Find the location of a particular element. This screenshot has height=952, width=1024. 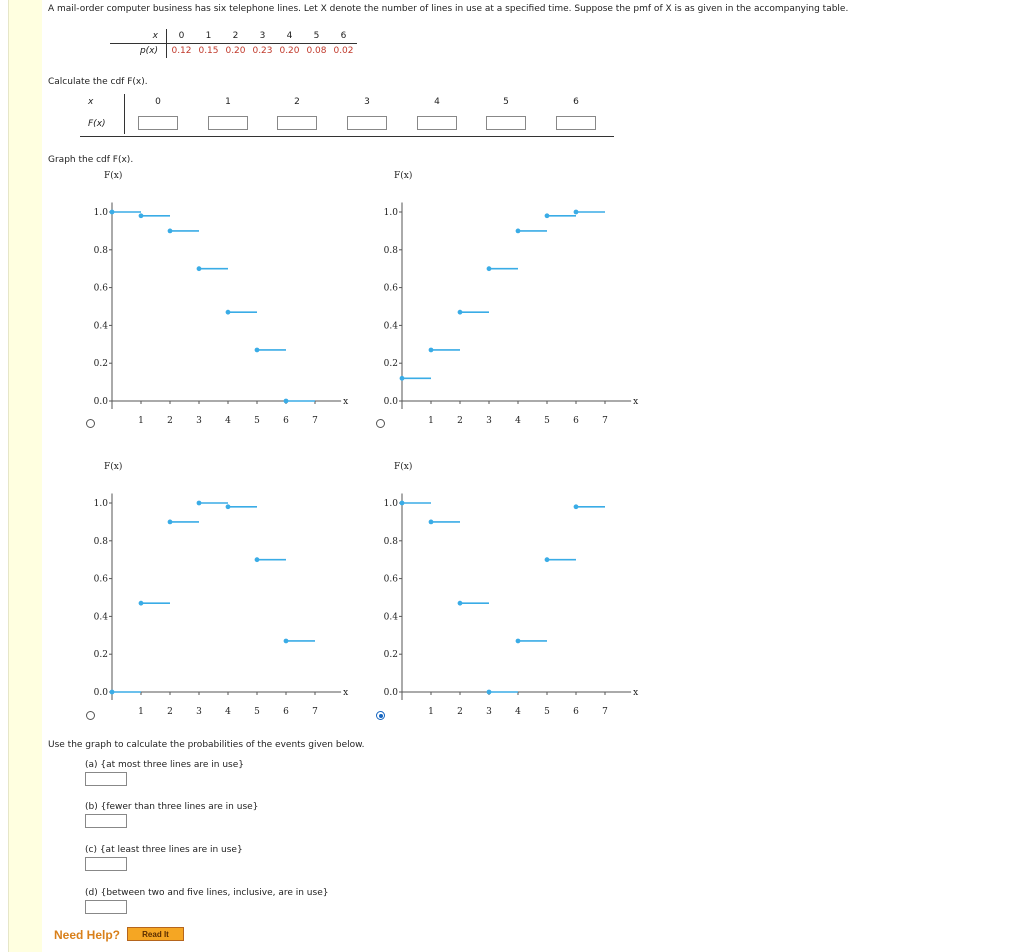

pmf-p-cell: 0.08 is located at coordinates (316, 51).